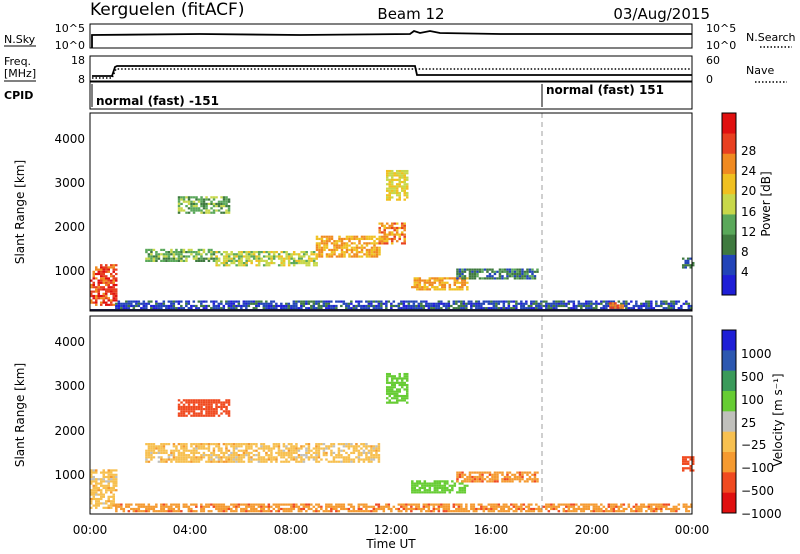 The image size is (800, 554). I want to click on freq-panel: Freq. [MHz] 18 8 60 0 Nave, so click(395, 70).